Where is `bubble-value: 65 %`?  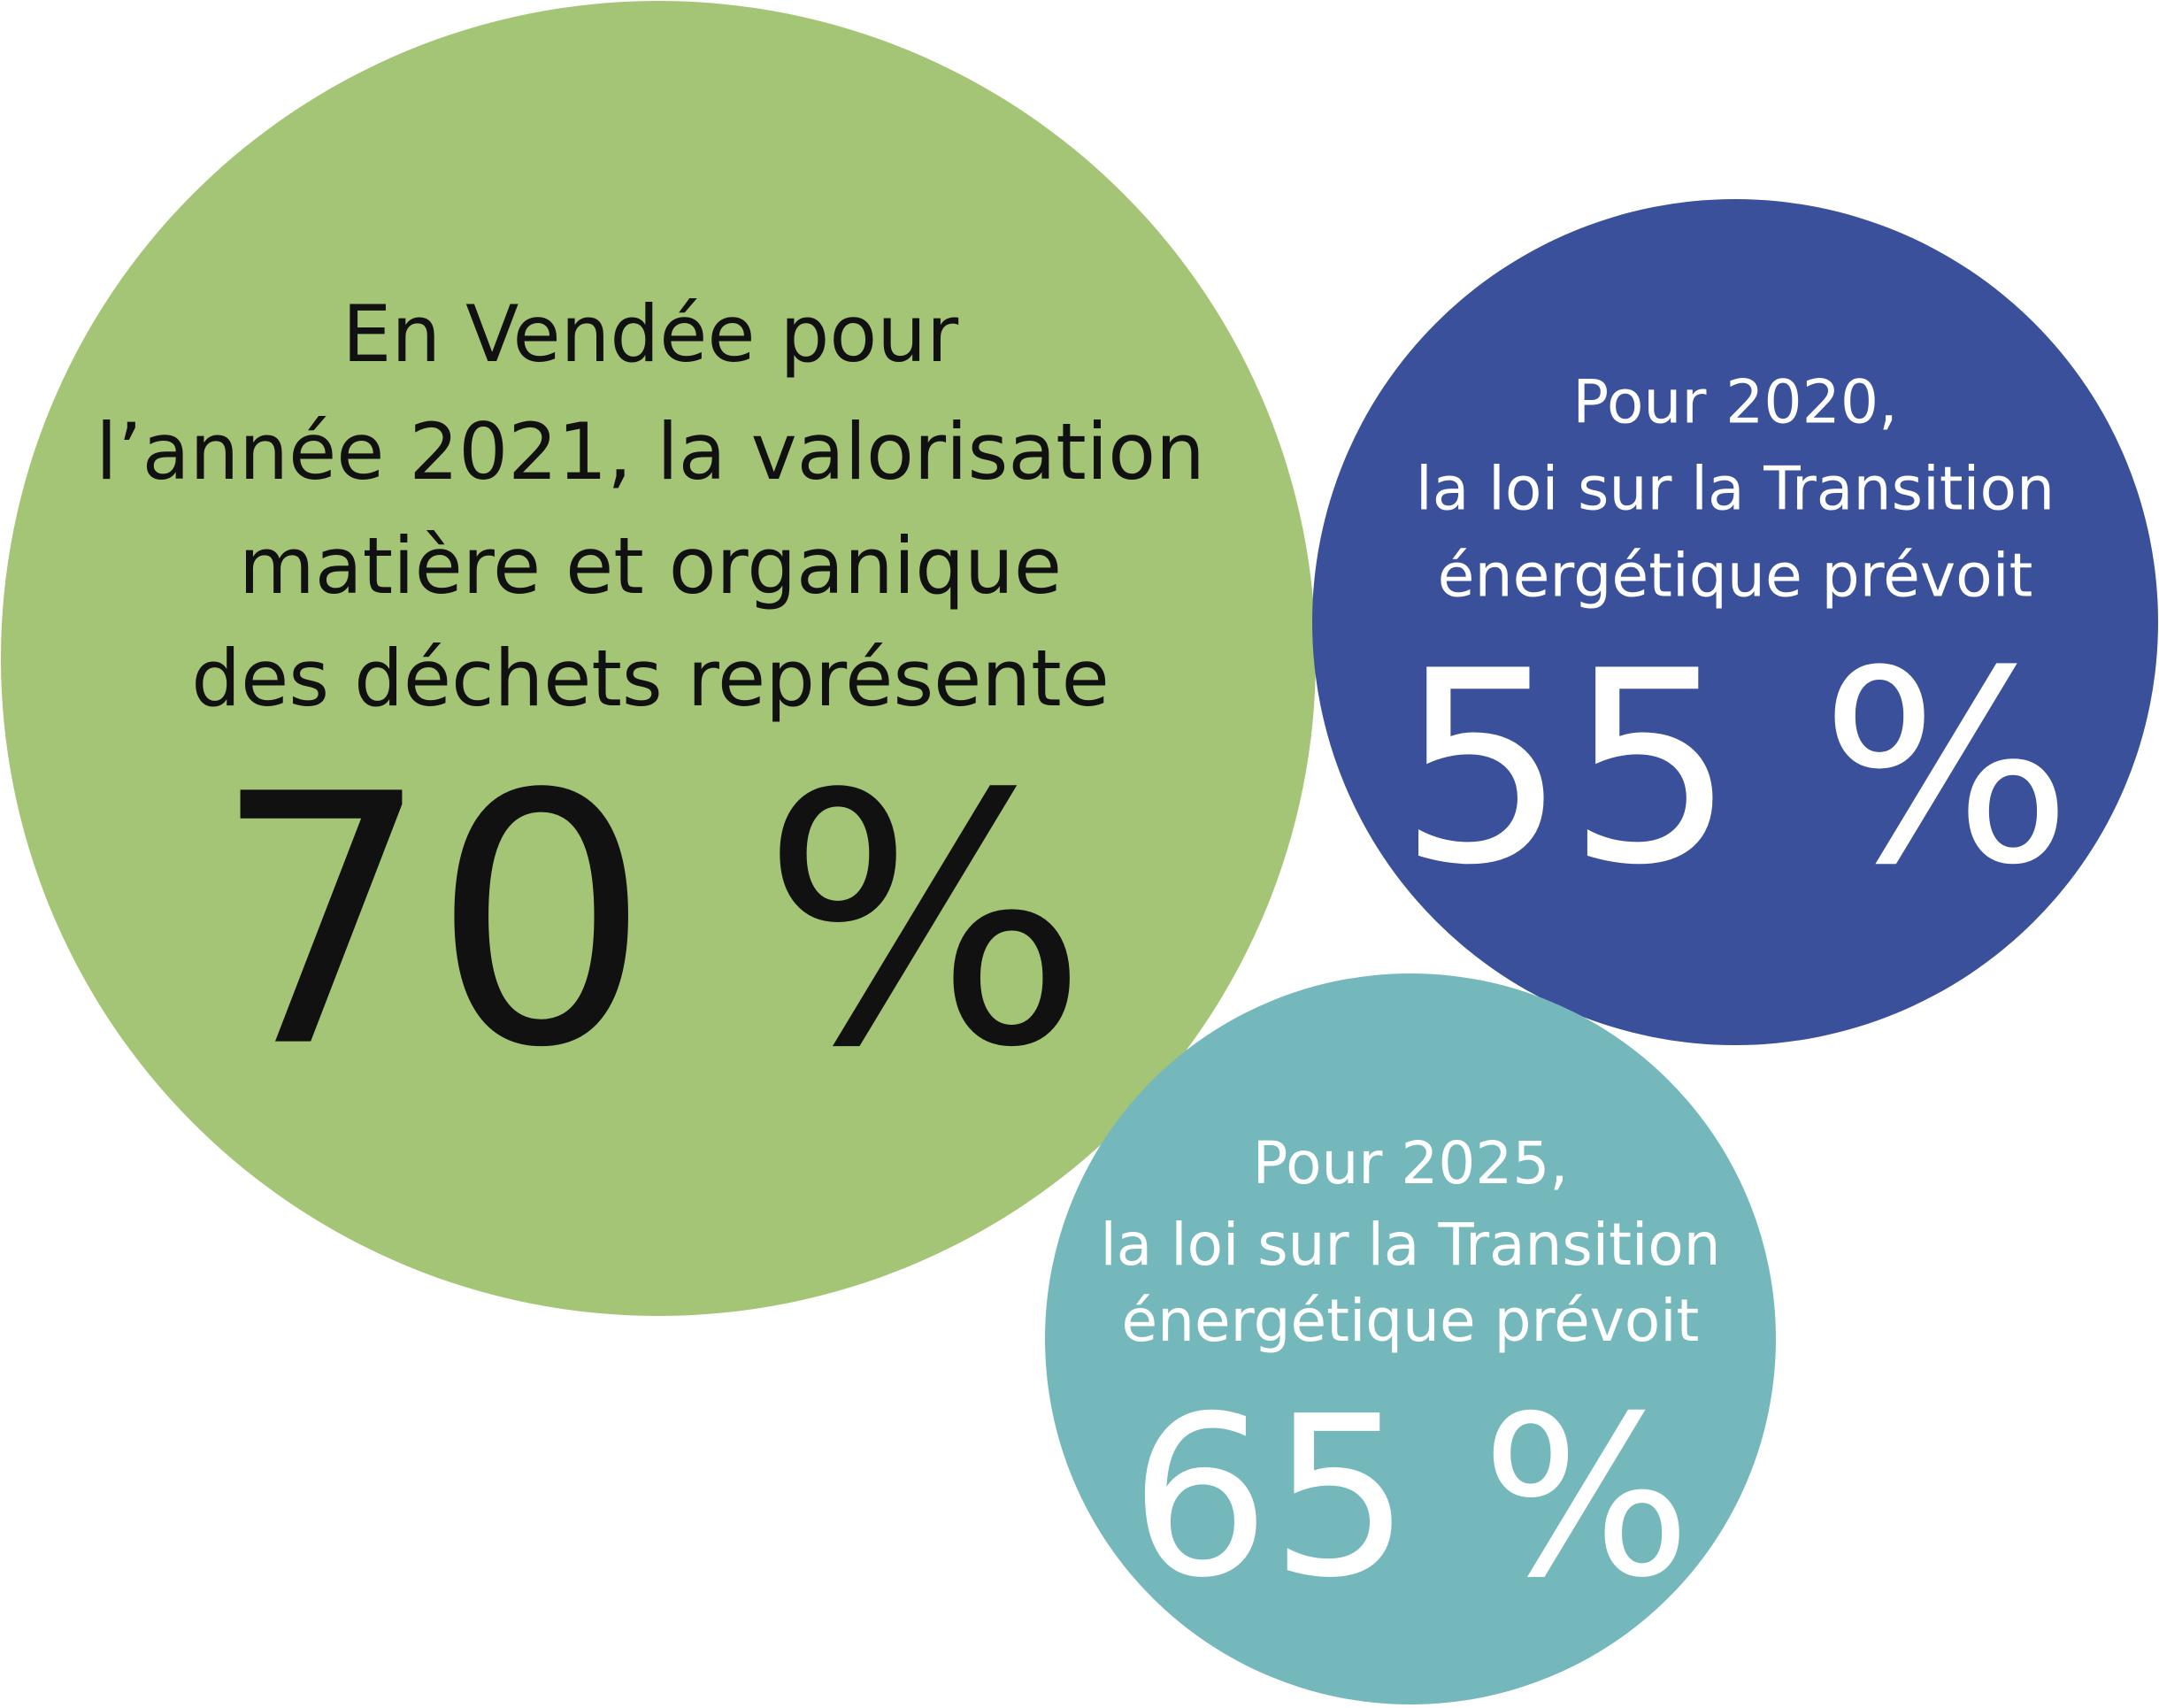
bubble-value: 65 % is located at coordinates (1410, 1497).